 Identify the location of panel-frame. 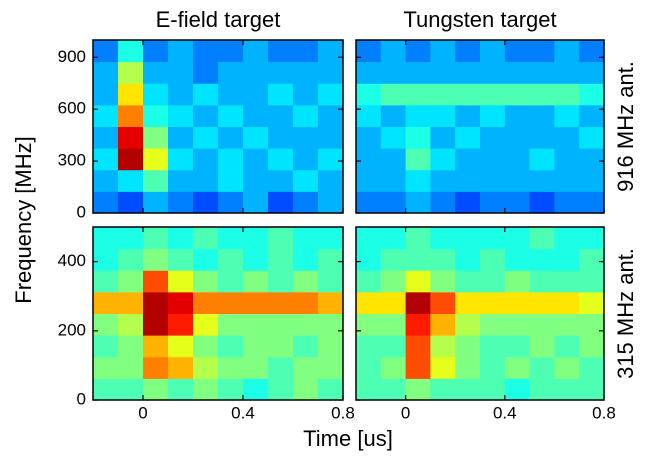
(480, 126).